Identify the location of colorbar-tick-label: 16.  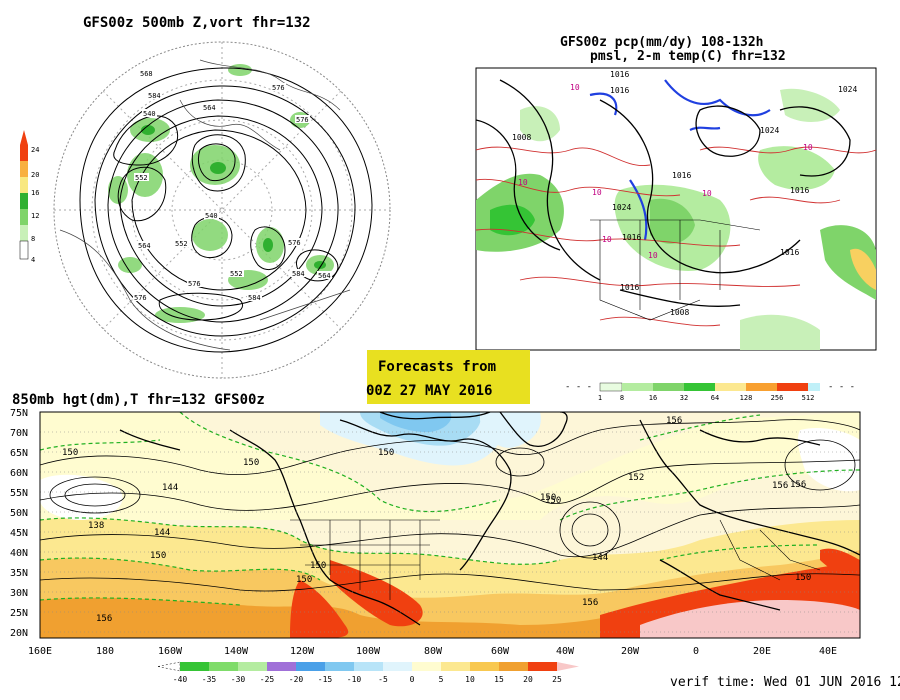
(35, 193).